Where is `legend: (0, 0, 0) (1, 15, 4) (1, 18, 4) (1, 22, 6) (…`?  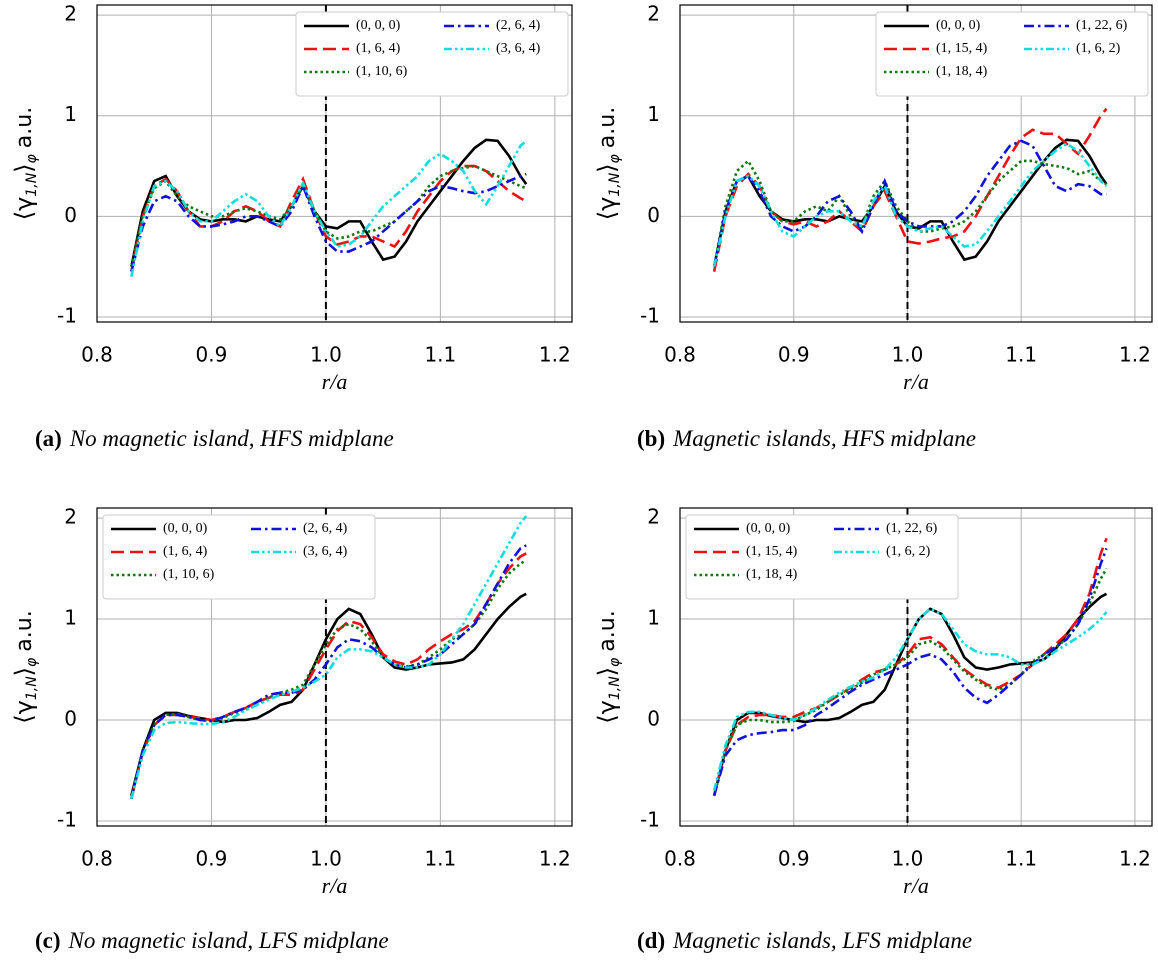 legend: (0, 0, 0) (1, 15, 4) (1, 18, 4) (1, 22, 6) (… is located at coordinates (1012, 54).